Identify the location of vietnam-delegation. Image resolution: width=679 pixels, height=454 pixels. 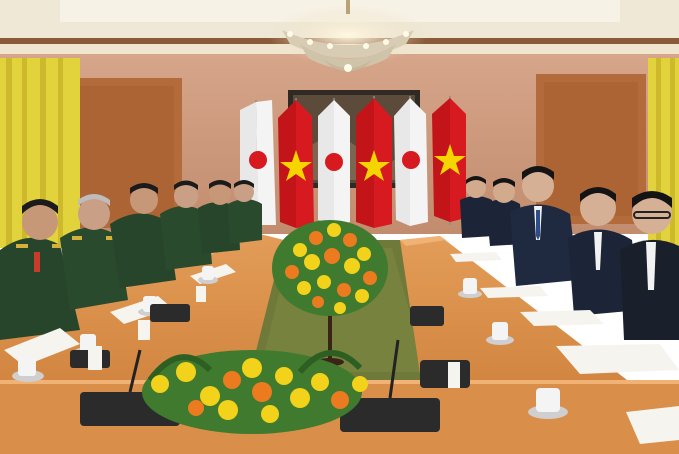
(131, 260).